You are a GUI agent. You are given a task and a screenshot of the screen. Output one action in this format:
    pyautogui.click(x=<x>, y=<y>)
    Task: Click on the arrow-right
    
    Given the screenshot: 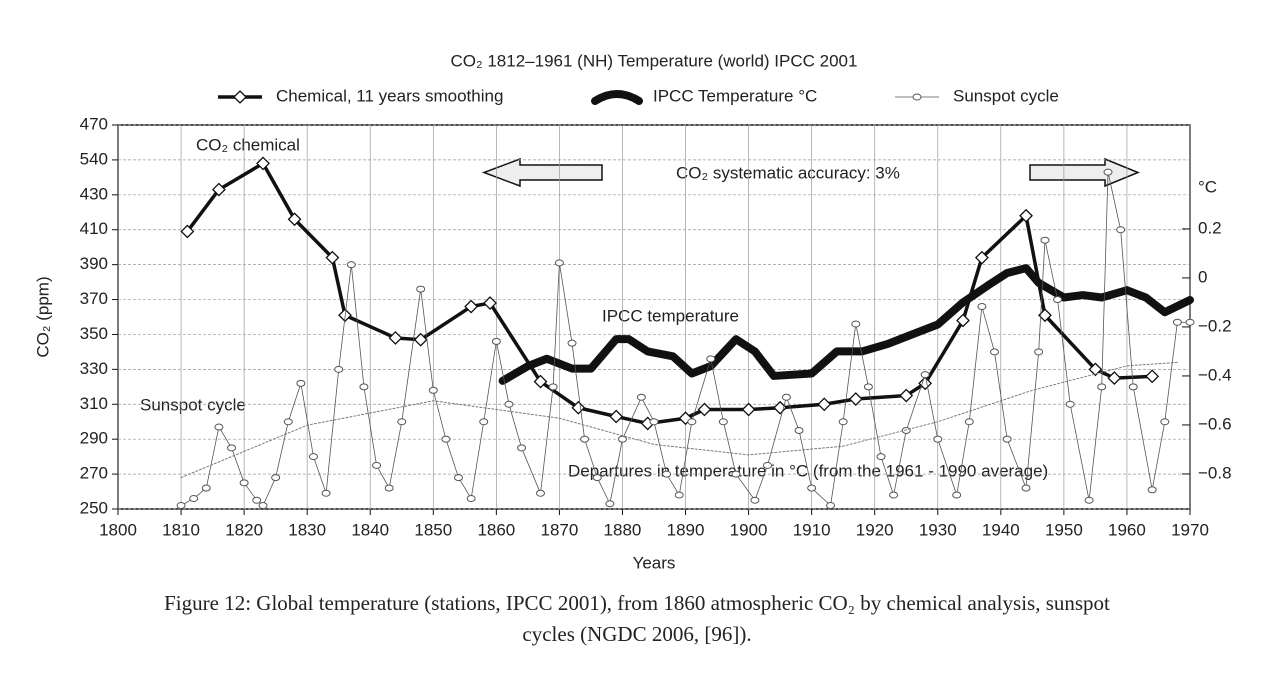 What is the action you would take?
    pyautogui.click(x=1084, y=172)
    